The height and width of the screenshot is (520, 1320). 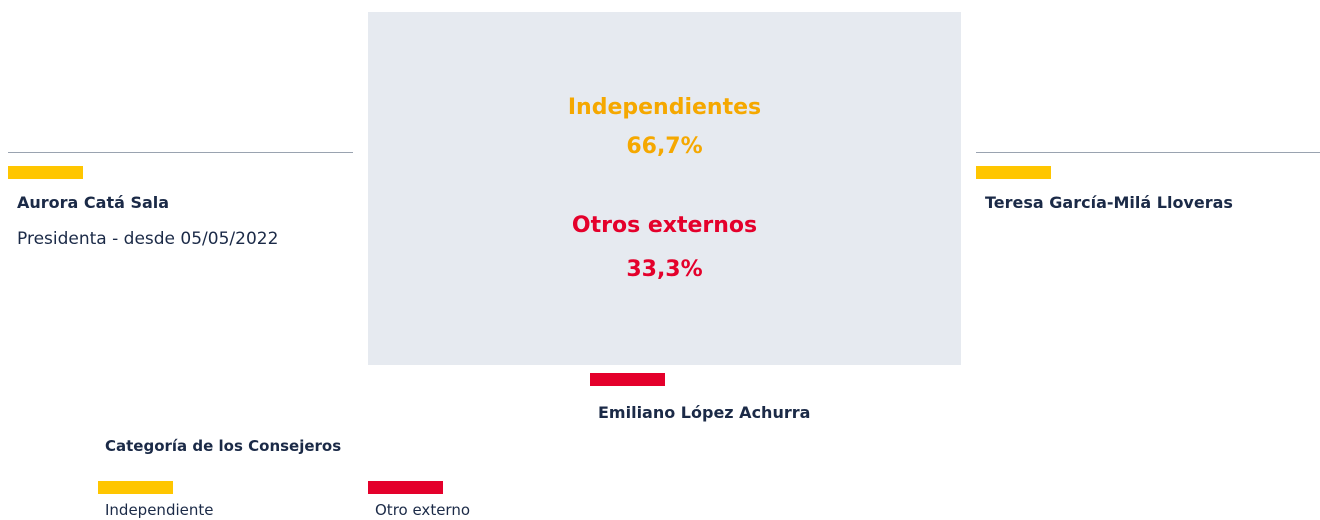 I want to click on member-role: Presidenta - desde 05/05/2022, so click(x=148, y=239).